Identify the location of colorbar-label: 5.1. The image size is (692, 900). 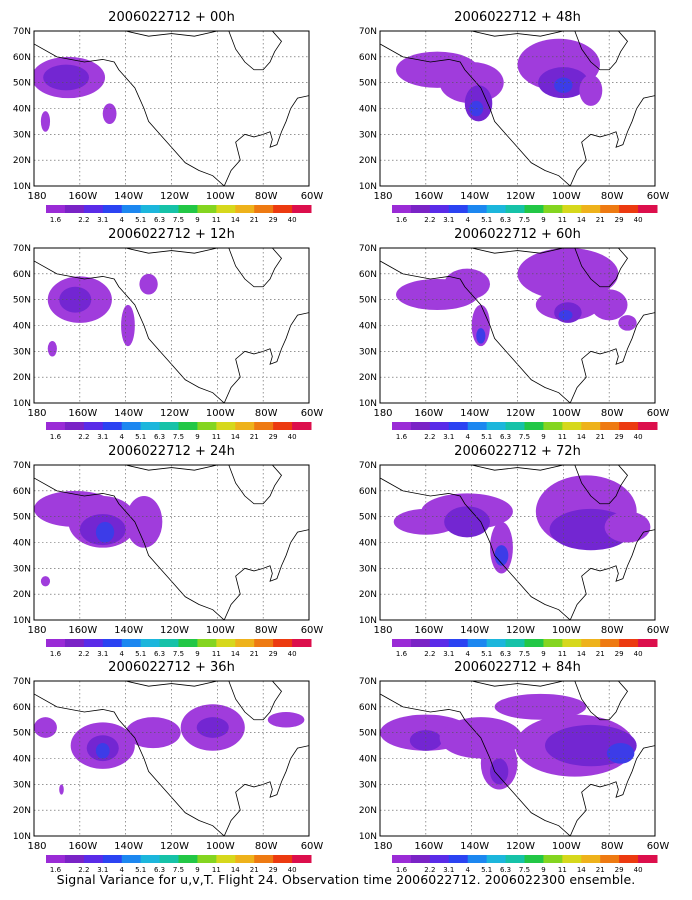
(486, 220).